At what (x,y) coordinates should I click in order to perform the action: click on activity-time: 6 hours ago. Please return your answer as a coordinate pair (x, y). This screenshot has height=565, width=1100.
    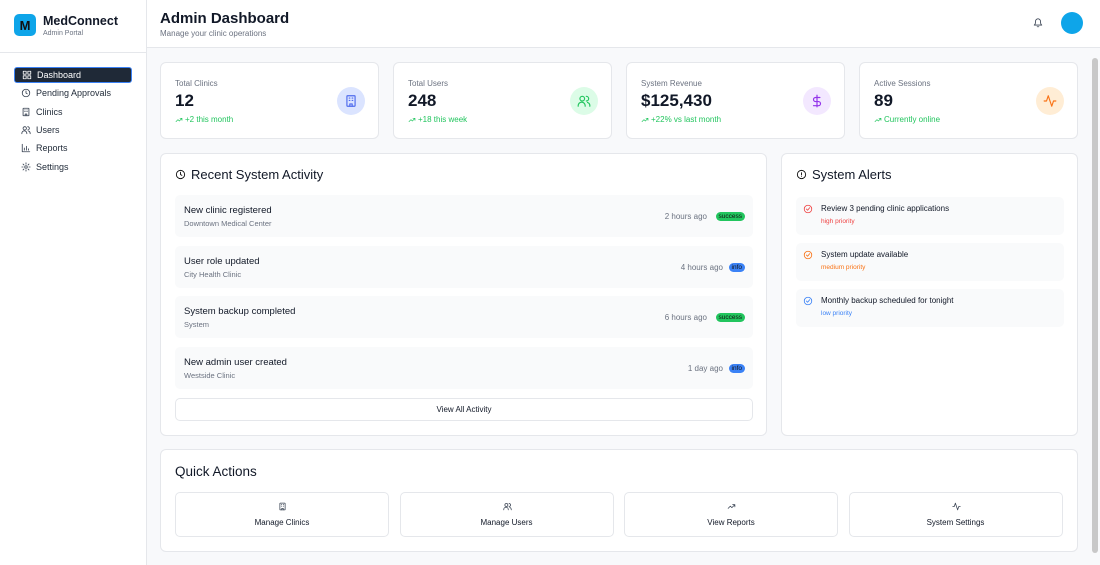
    Looking at the image, I should click on (685, 317).